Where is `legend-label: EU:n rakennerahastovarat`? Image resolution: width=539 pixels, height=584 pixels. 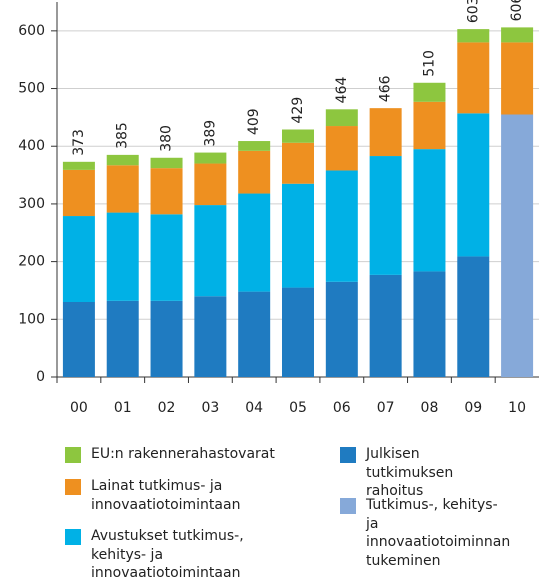 legend-label: EU:n rakennerahastovarat is located at coordinates (183, 454).